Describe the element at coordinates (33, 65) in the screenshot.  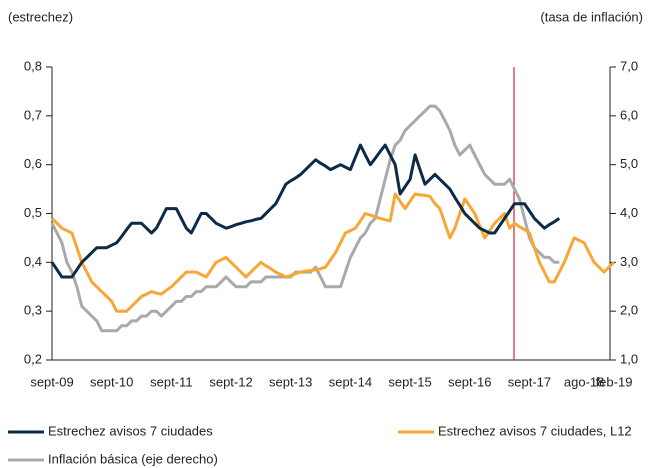
I see `y-tick-label: 0,8` at that location.